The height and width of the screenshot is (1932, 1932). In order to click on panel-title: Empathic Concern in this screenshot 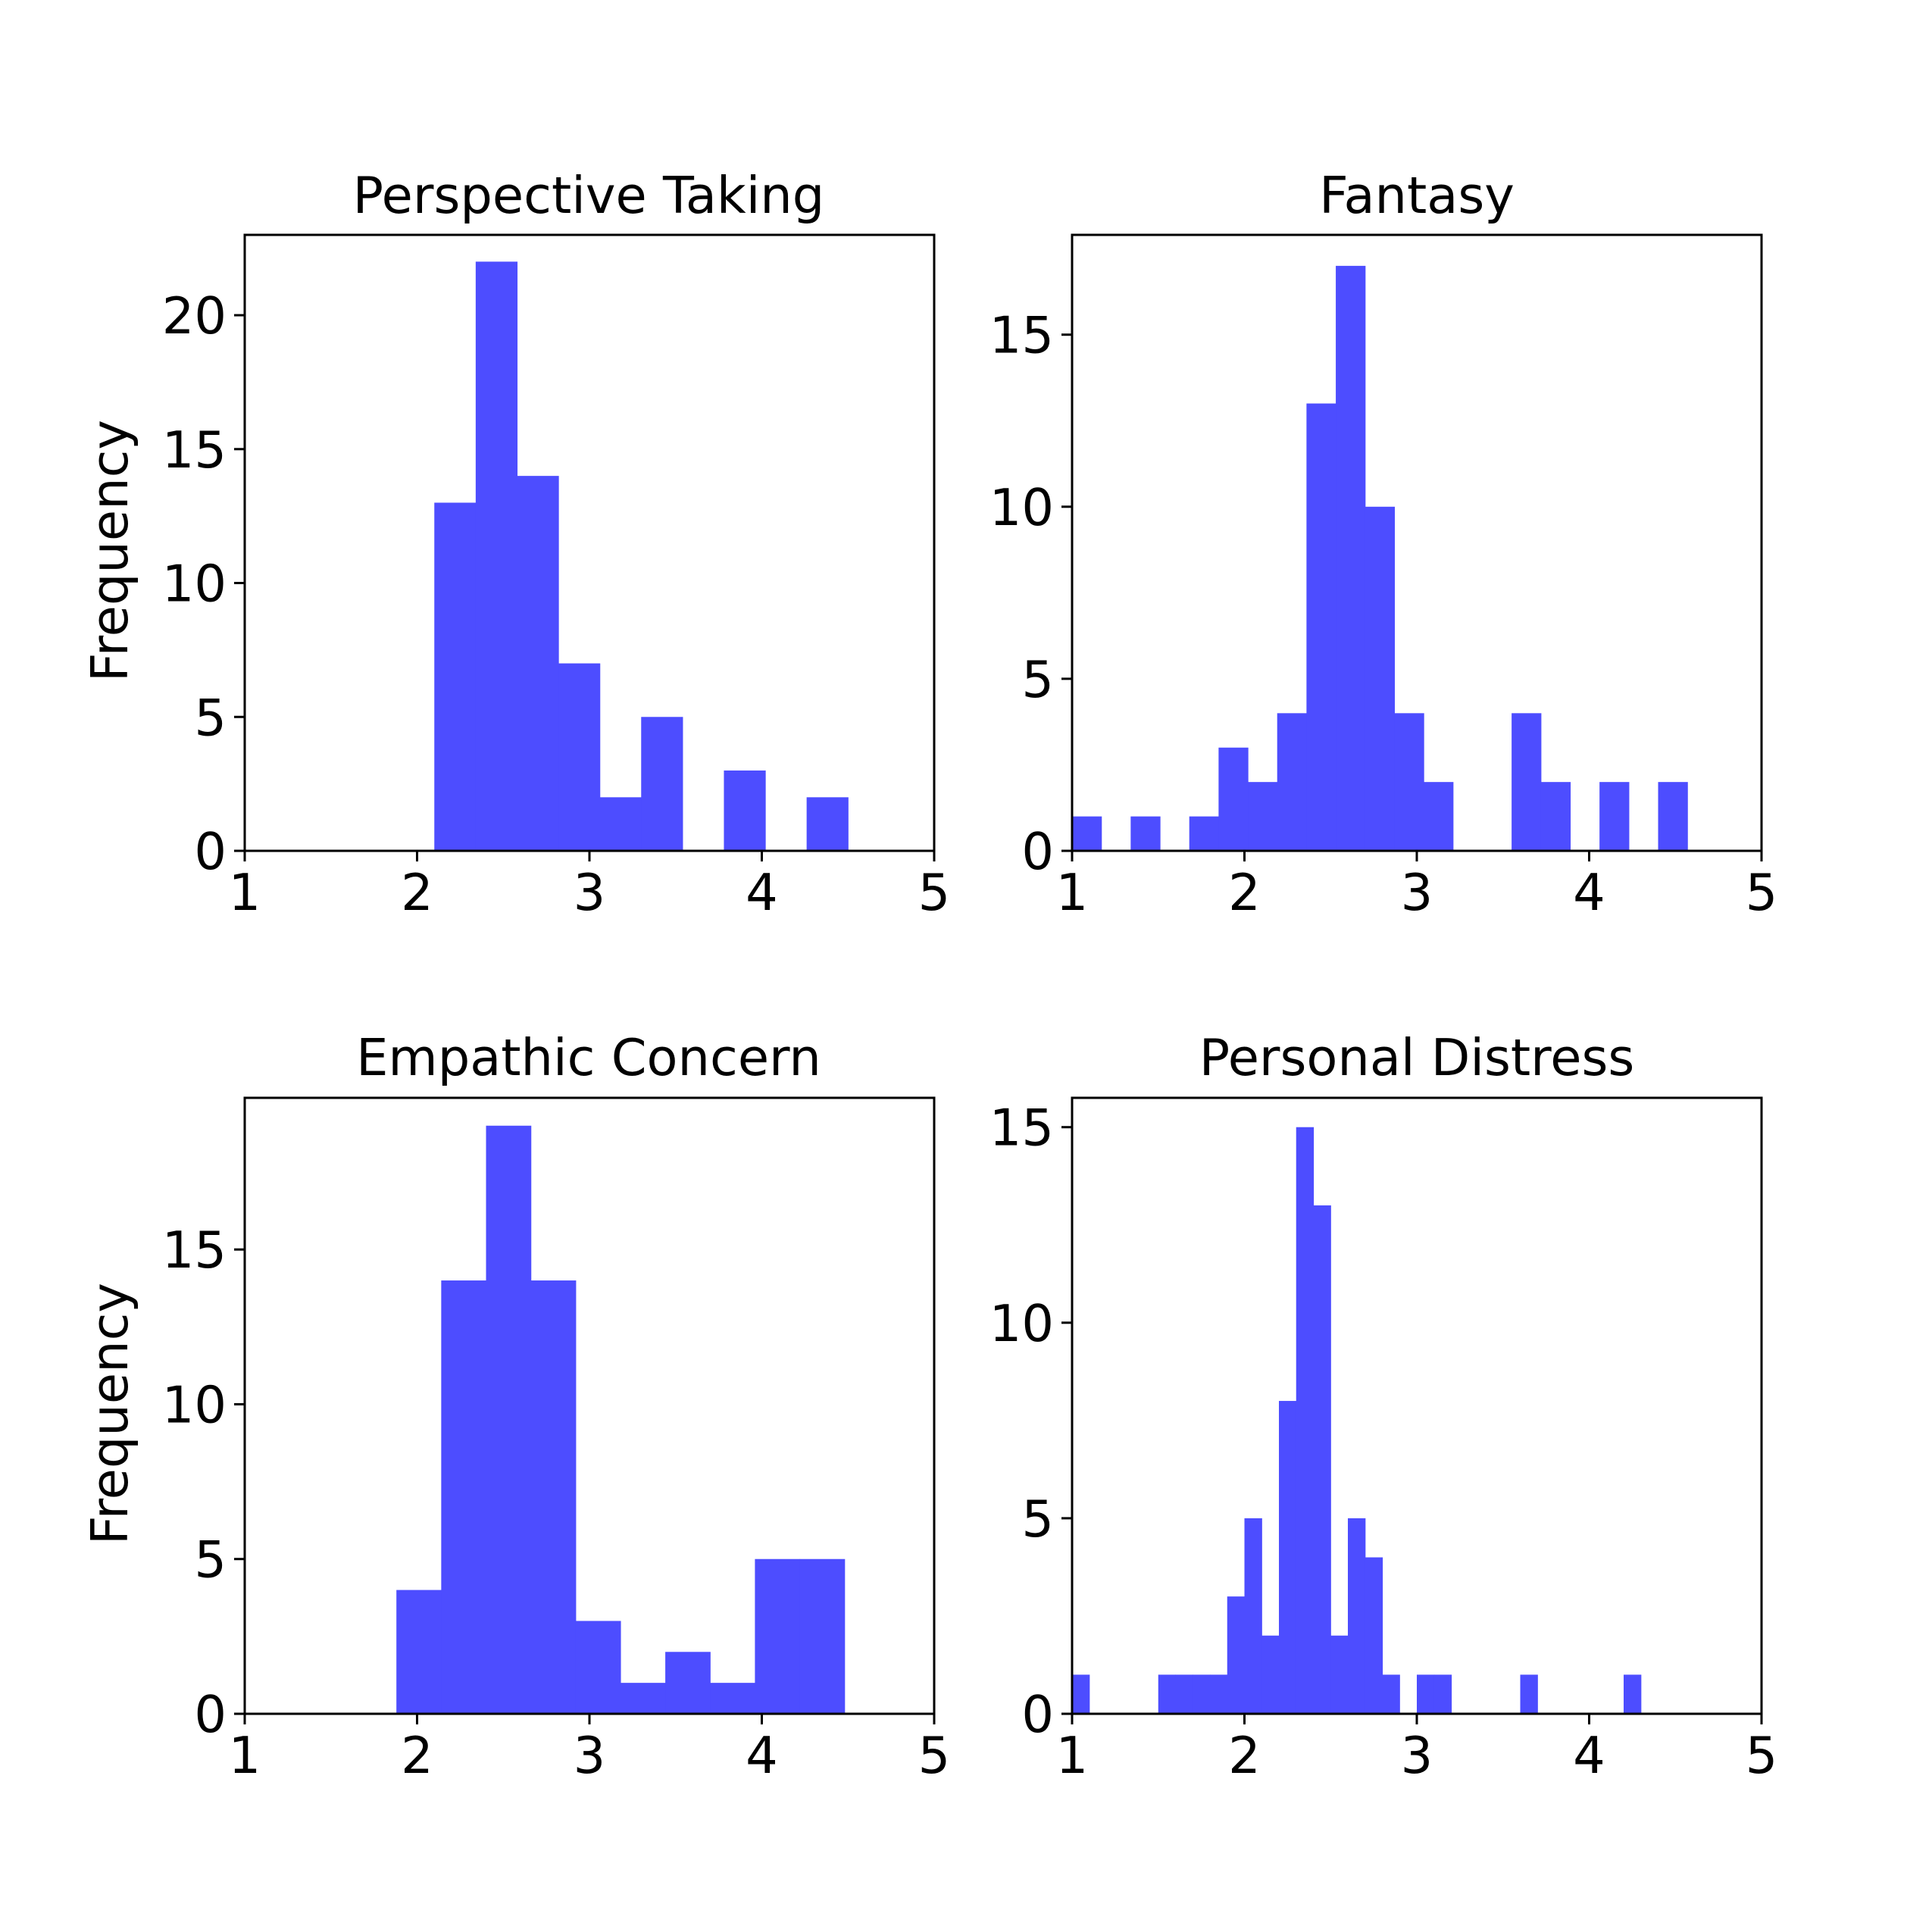, I will do `click(588, 1058)`.